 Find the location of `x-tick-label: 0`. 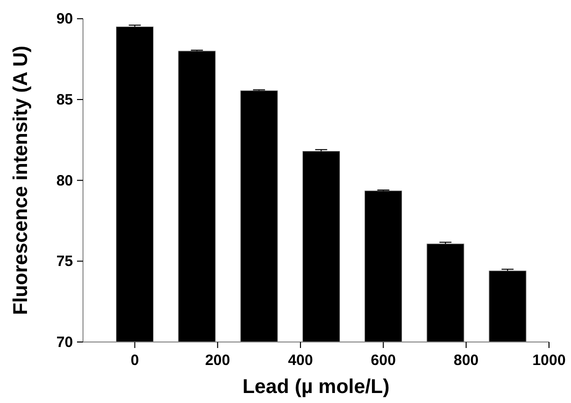

x-tick-label: 0 is located at coordinates (134, 360).